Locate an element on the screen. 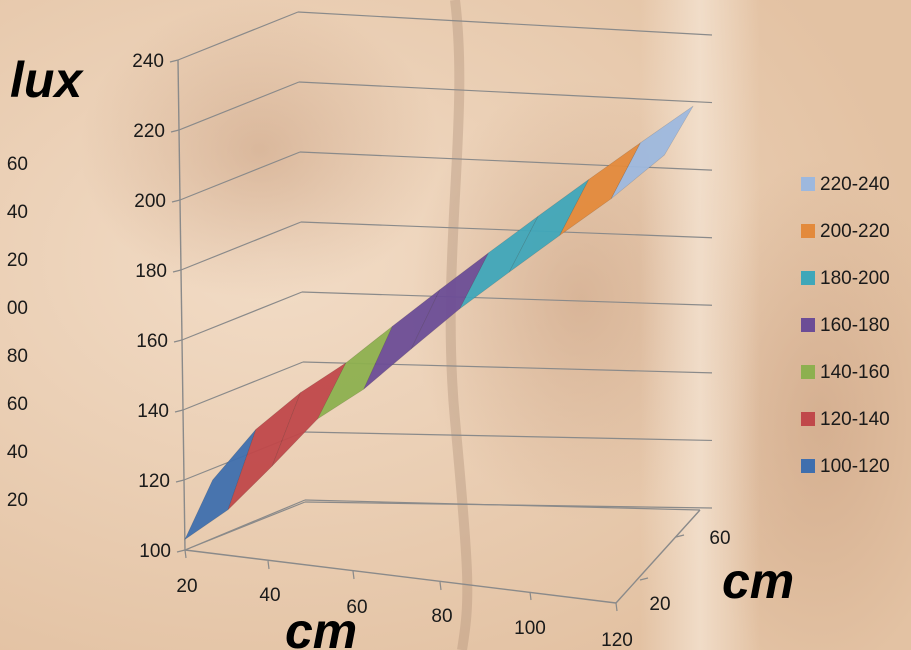 The image size is (911, 650). z-axis-ticks: 100 120 140 160 180 200 220 240 is located at coordinates (159, 306).